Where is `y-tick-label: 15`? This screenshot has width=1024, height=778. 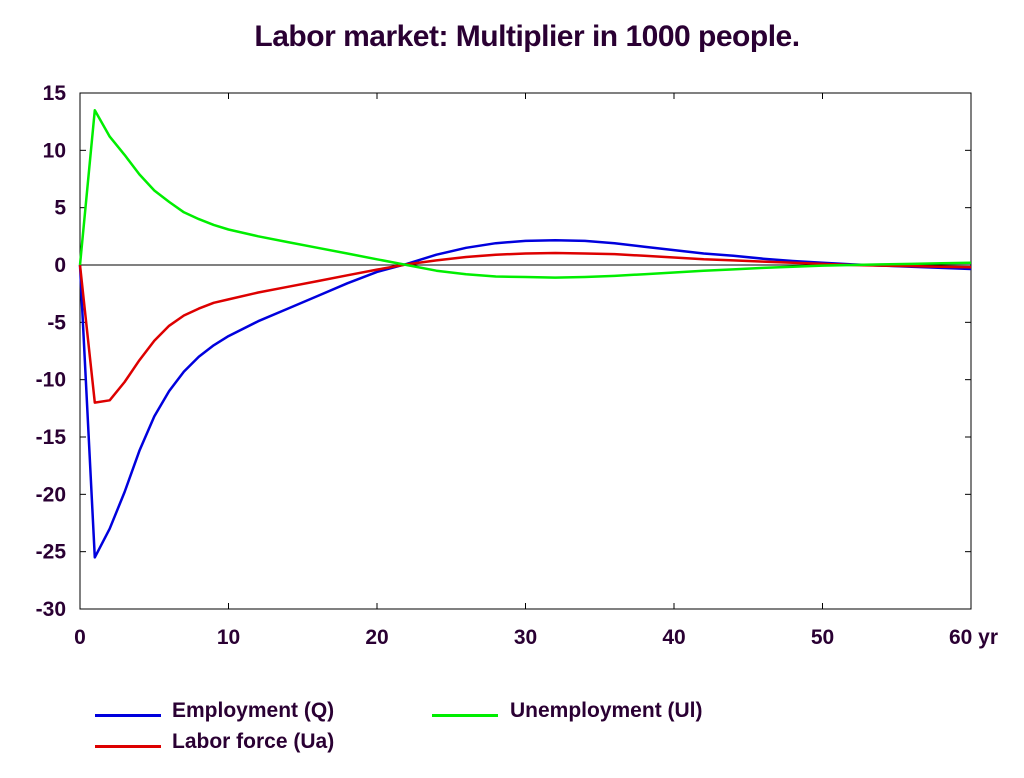
y-tick-label: 15 is located at coordinates (55, 93).